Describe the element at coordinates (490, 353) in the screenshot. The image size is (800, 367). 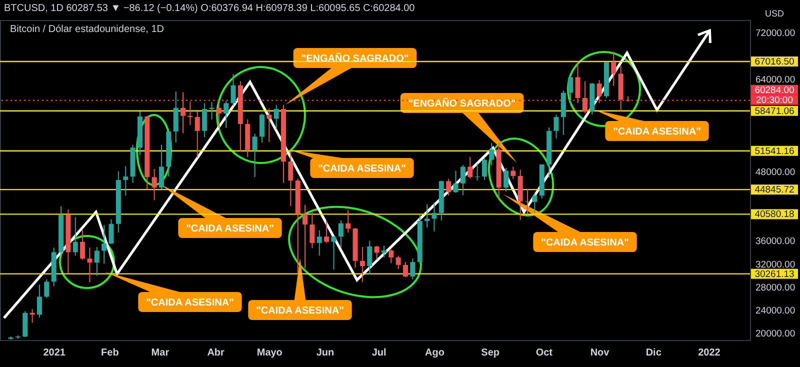
I see `x-tick-label: Sep` at that location.